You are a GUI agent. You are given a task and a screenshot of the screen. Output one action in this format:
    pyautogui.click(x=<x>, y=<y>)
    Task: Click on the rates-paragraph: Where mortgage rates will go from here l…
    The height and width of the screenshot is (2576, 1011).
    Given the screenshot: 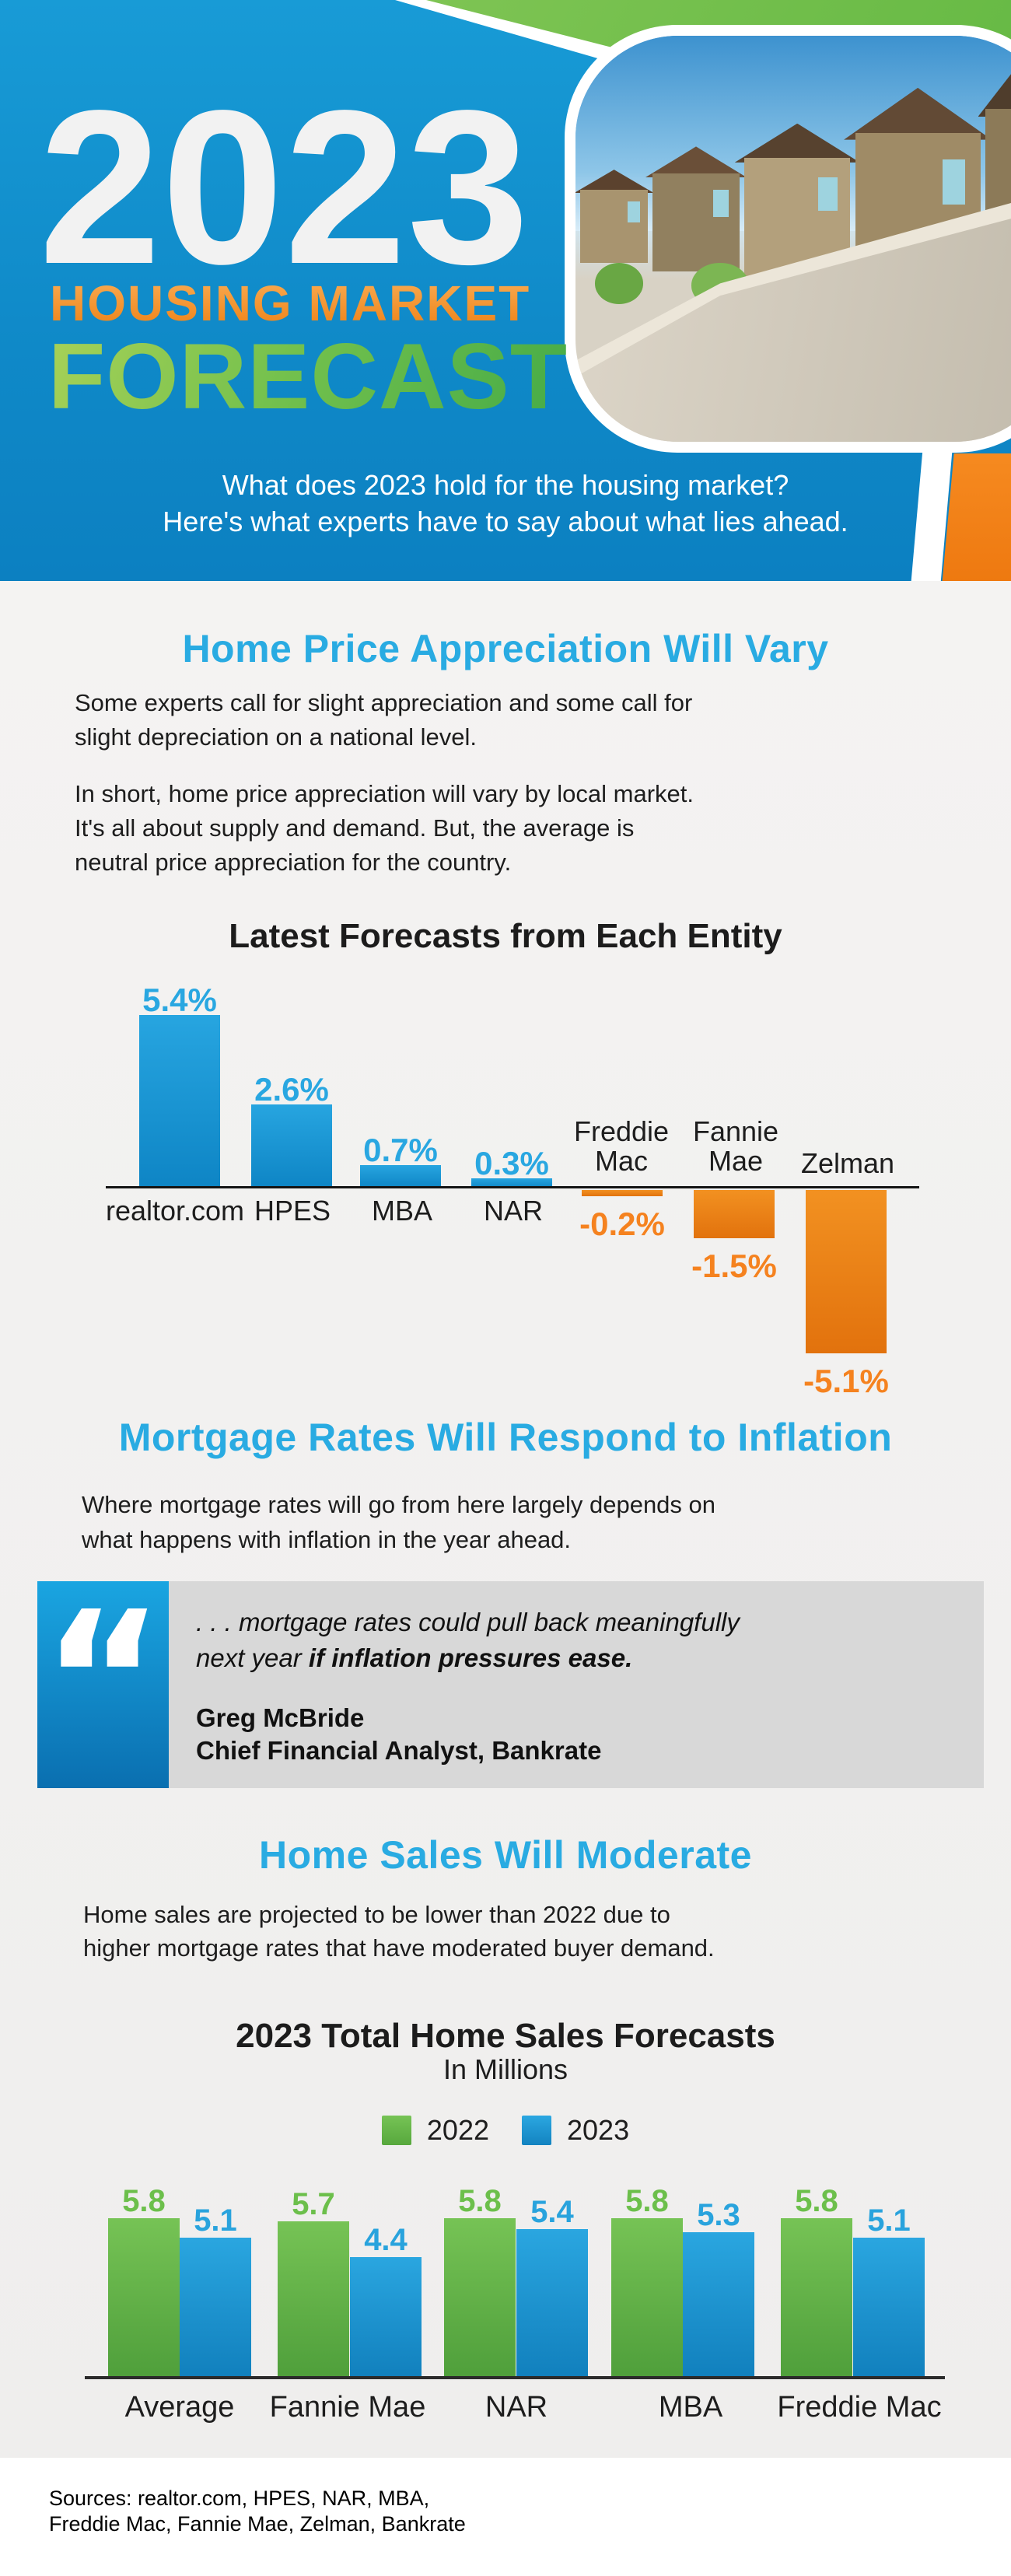 What is the action you would take?
    pyautogui.click(x=533, y=1522)
    